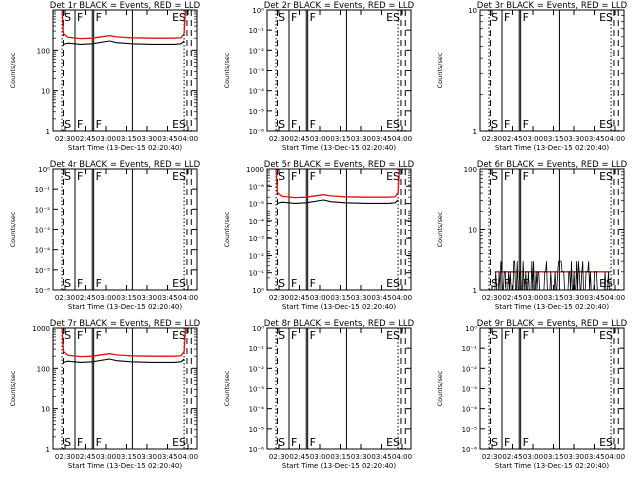  What do you see at coordinates (472, 231) in the screenshot?
I see `y-tick-label: 10` at bounding box center [472, 231].